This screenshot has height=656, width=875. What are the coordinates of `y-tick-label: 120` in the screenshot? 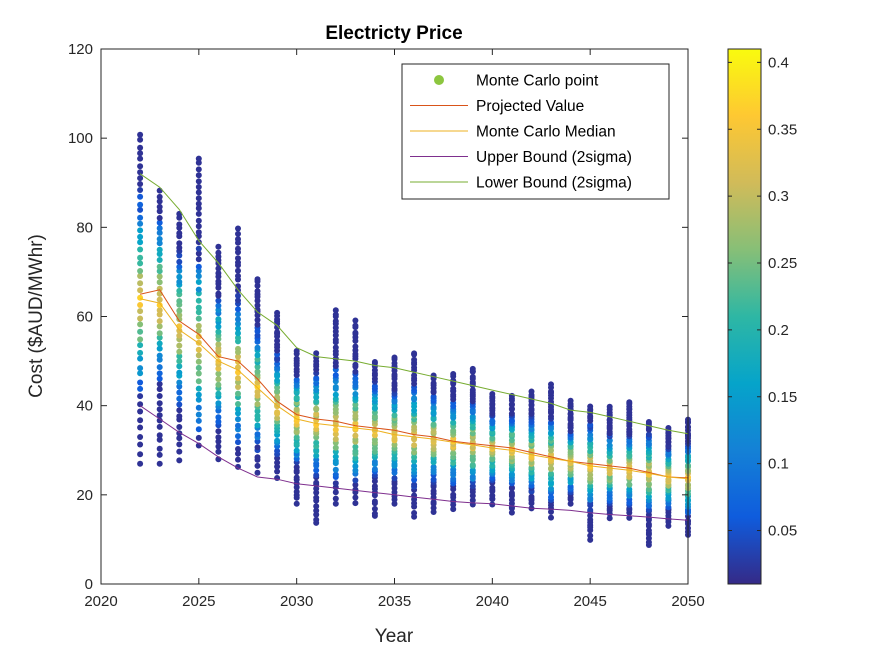 It's located at (80, 49).